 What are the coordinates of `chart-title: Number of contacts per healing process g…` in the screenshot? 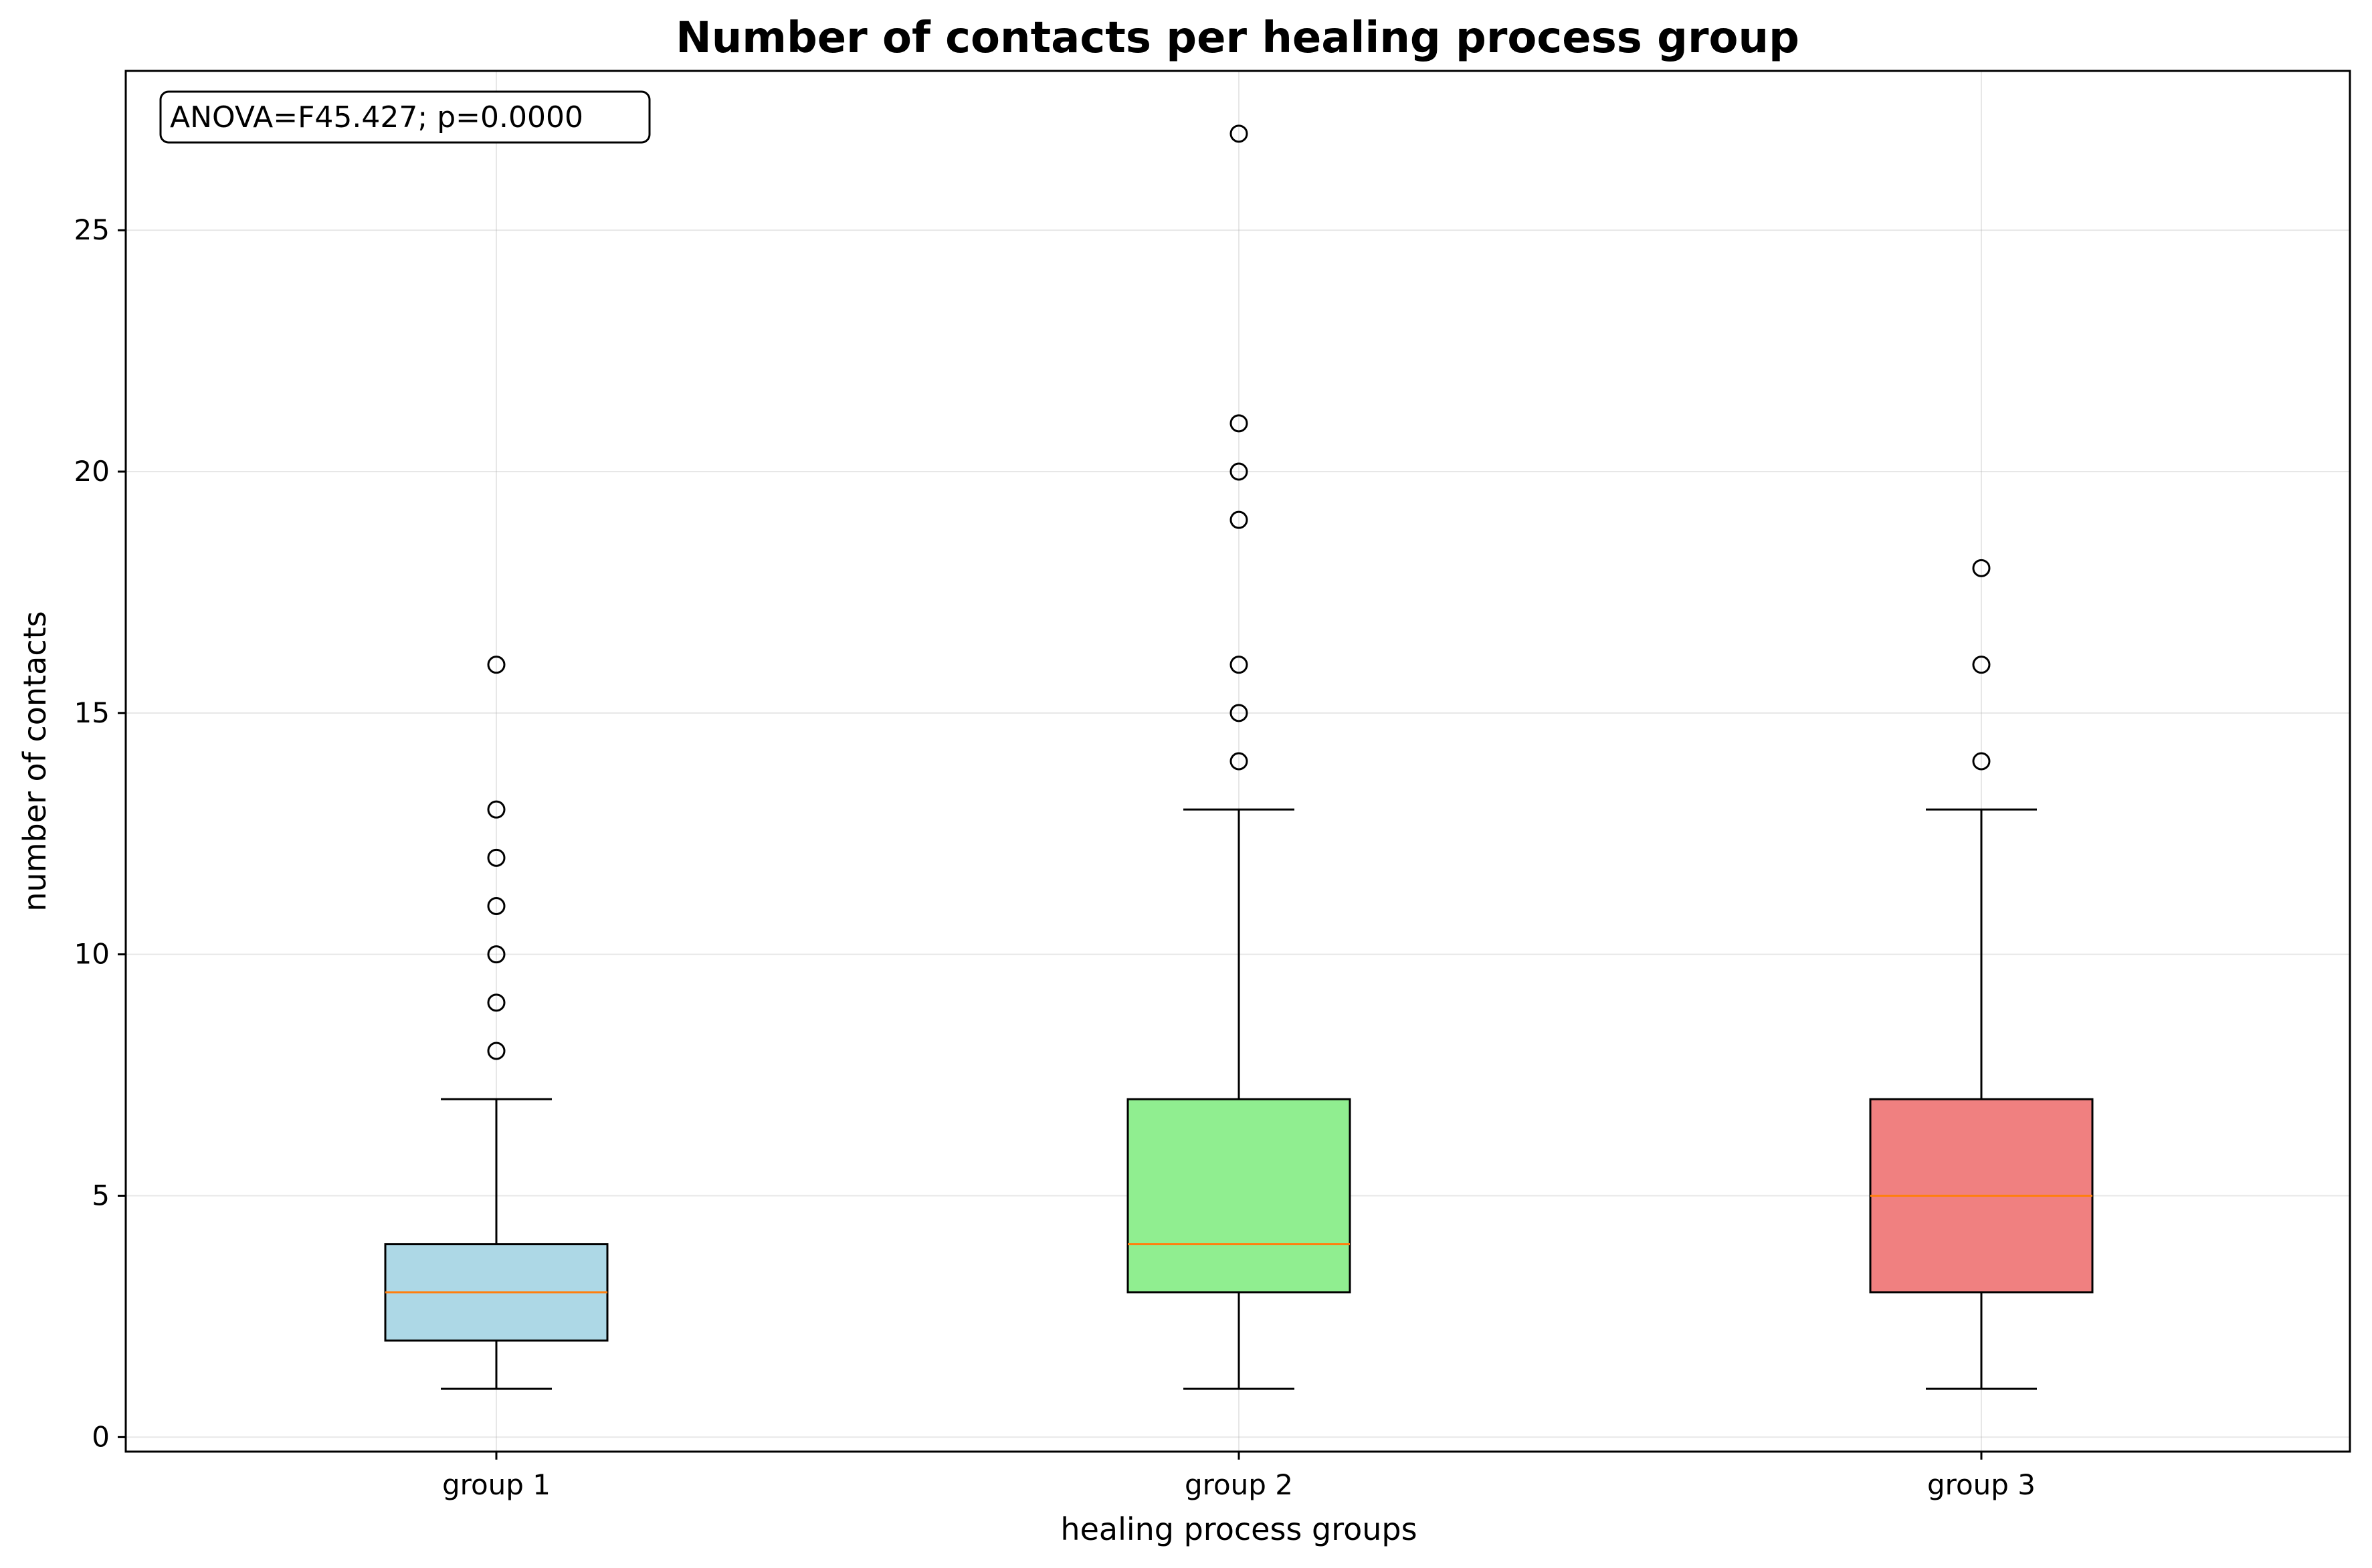 It's located at (1237, 38).